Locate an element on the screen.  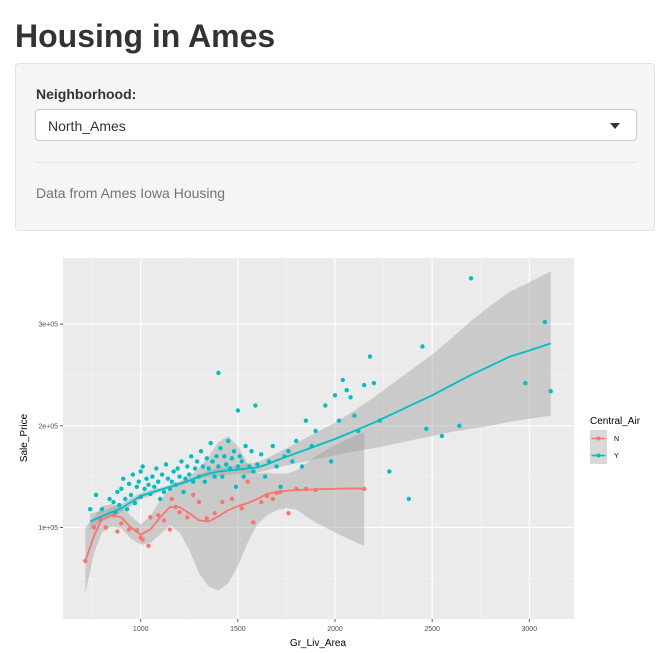
x-tick-label: 3000 is located at coordinates (530, 629).